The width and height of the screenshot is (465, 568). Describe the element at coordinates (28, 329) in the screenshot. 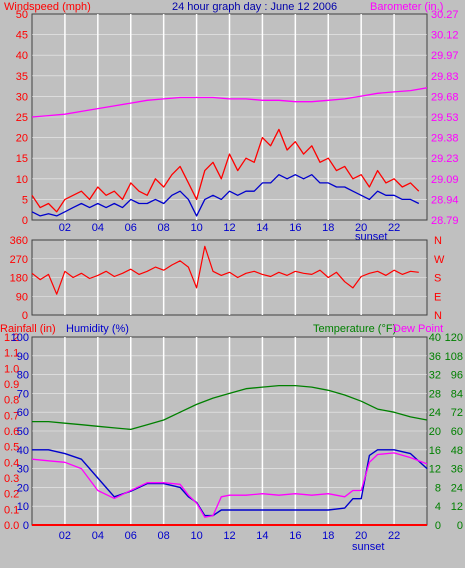

I see `rainfall-axis-title: Rainfall (in)` at that location.